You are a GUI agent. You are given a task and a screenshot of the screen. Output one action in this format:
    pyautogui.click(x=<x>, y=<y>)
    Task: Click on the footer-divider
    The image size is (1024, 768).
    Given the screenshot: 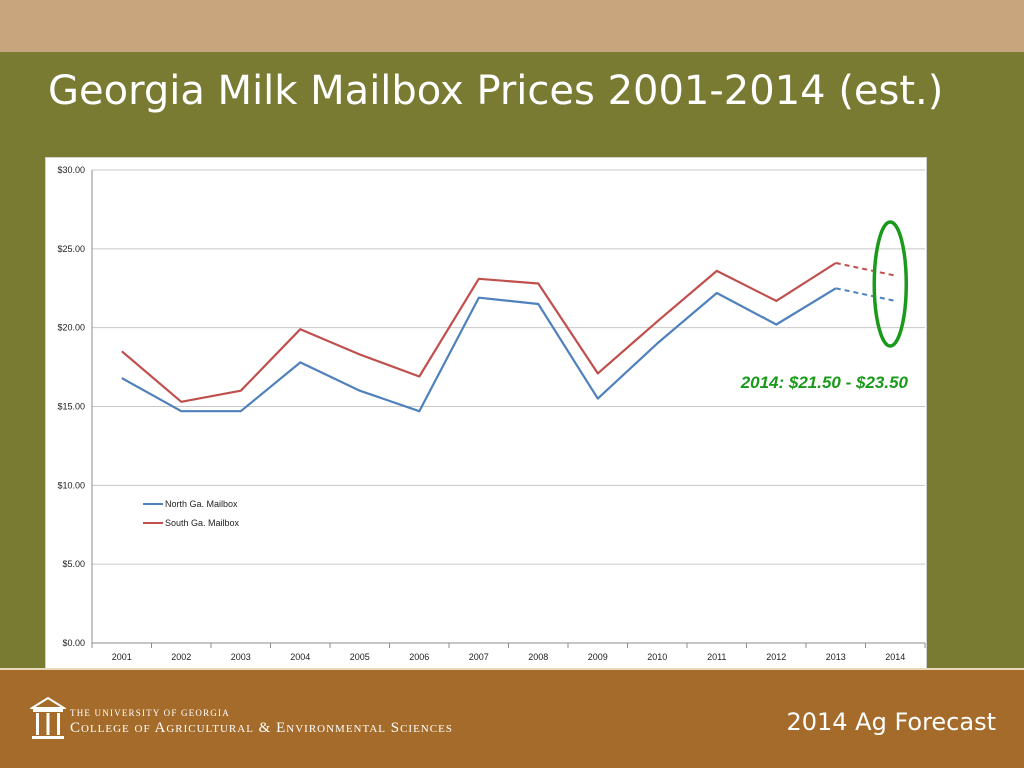 What is the action you would take?
    pyautogui.click(x=512, y=669)
    